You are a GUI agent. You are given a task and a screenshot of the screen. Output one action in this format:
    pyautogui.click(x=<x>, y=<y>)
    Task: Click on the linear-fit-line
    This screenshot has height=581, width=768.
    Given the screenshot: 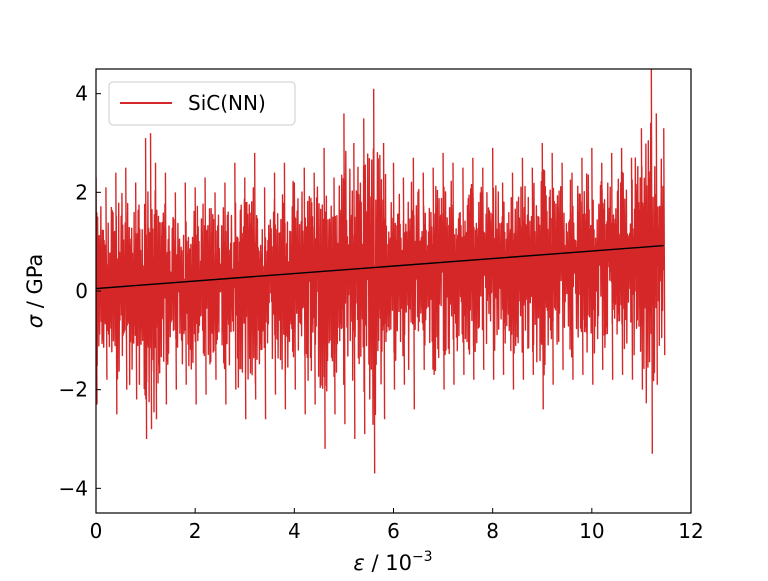 What is the action you would take?
    pyautogui.click(x=380, y=267)
    